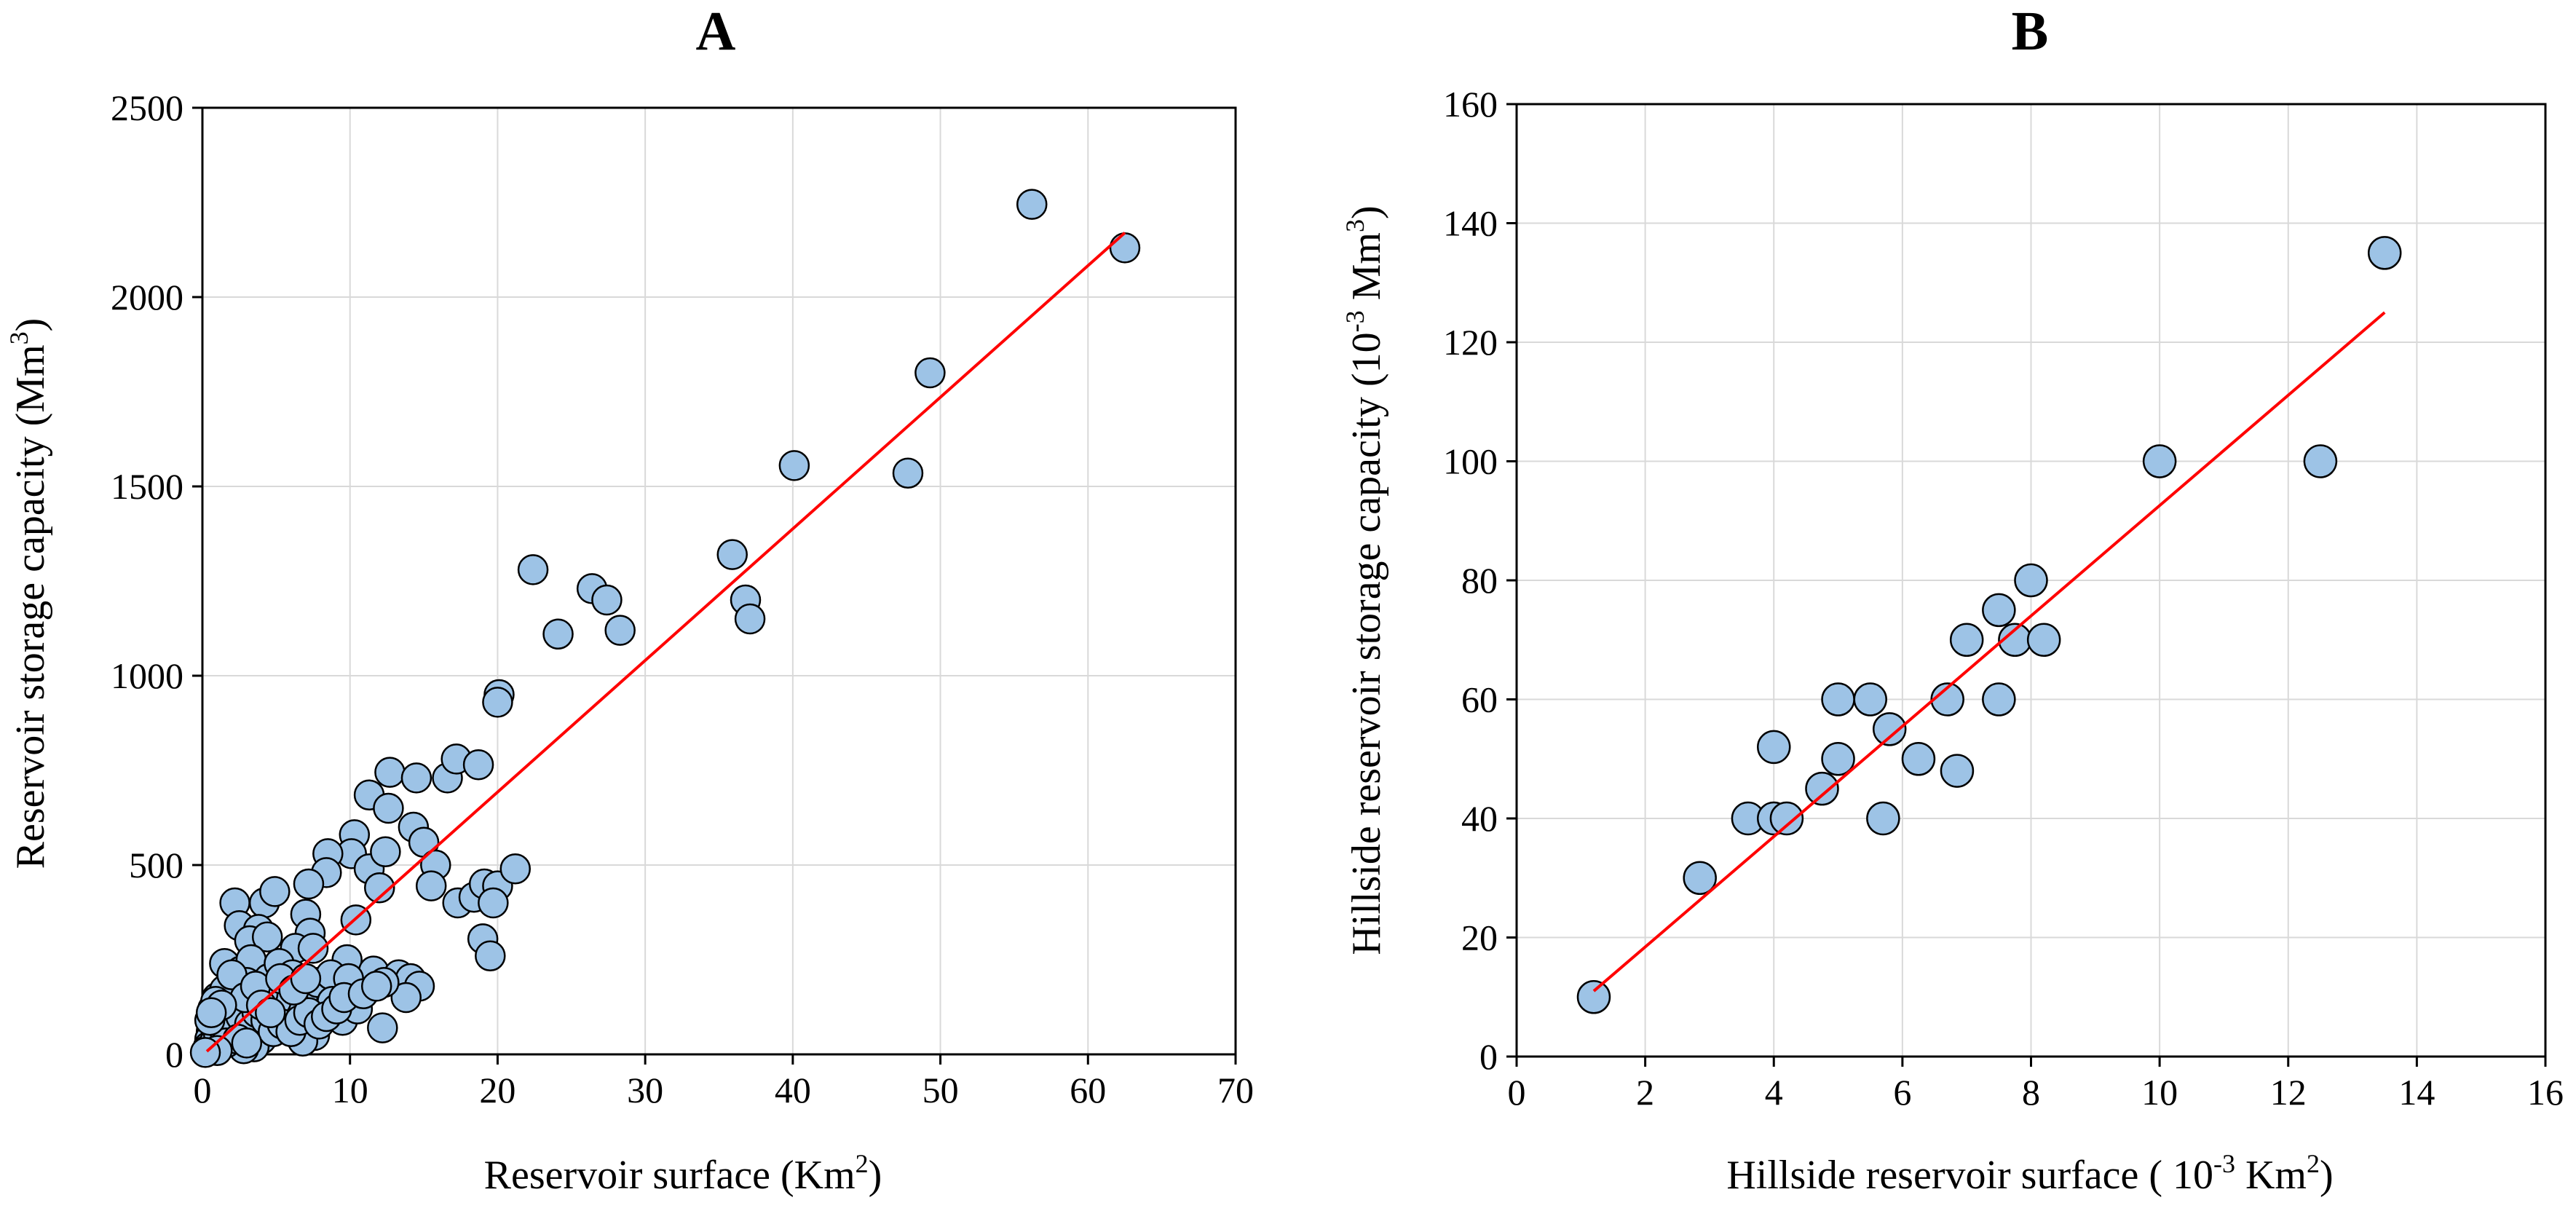  What do you see at coordinates (2031, 31) in the screenshot?
I see `panel-b-title: B` at bounding box center [2031, 31].